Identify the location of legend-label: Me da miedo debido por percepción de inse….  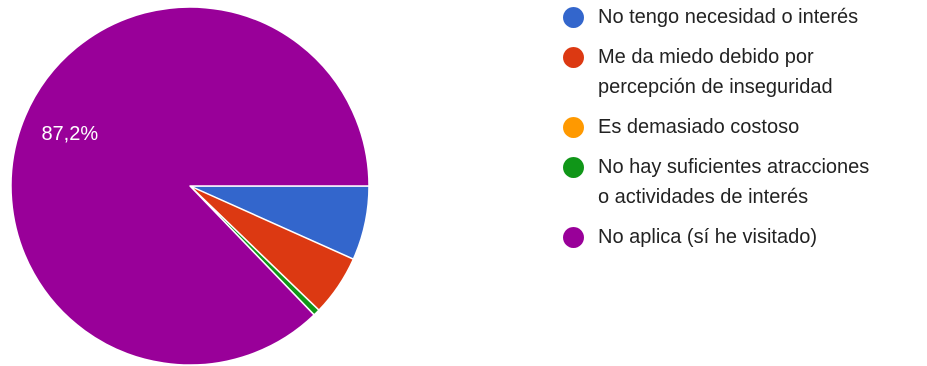
(715, 72).